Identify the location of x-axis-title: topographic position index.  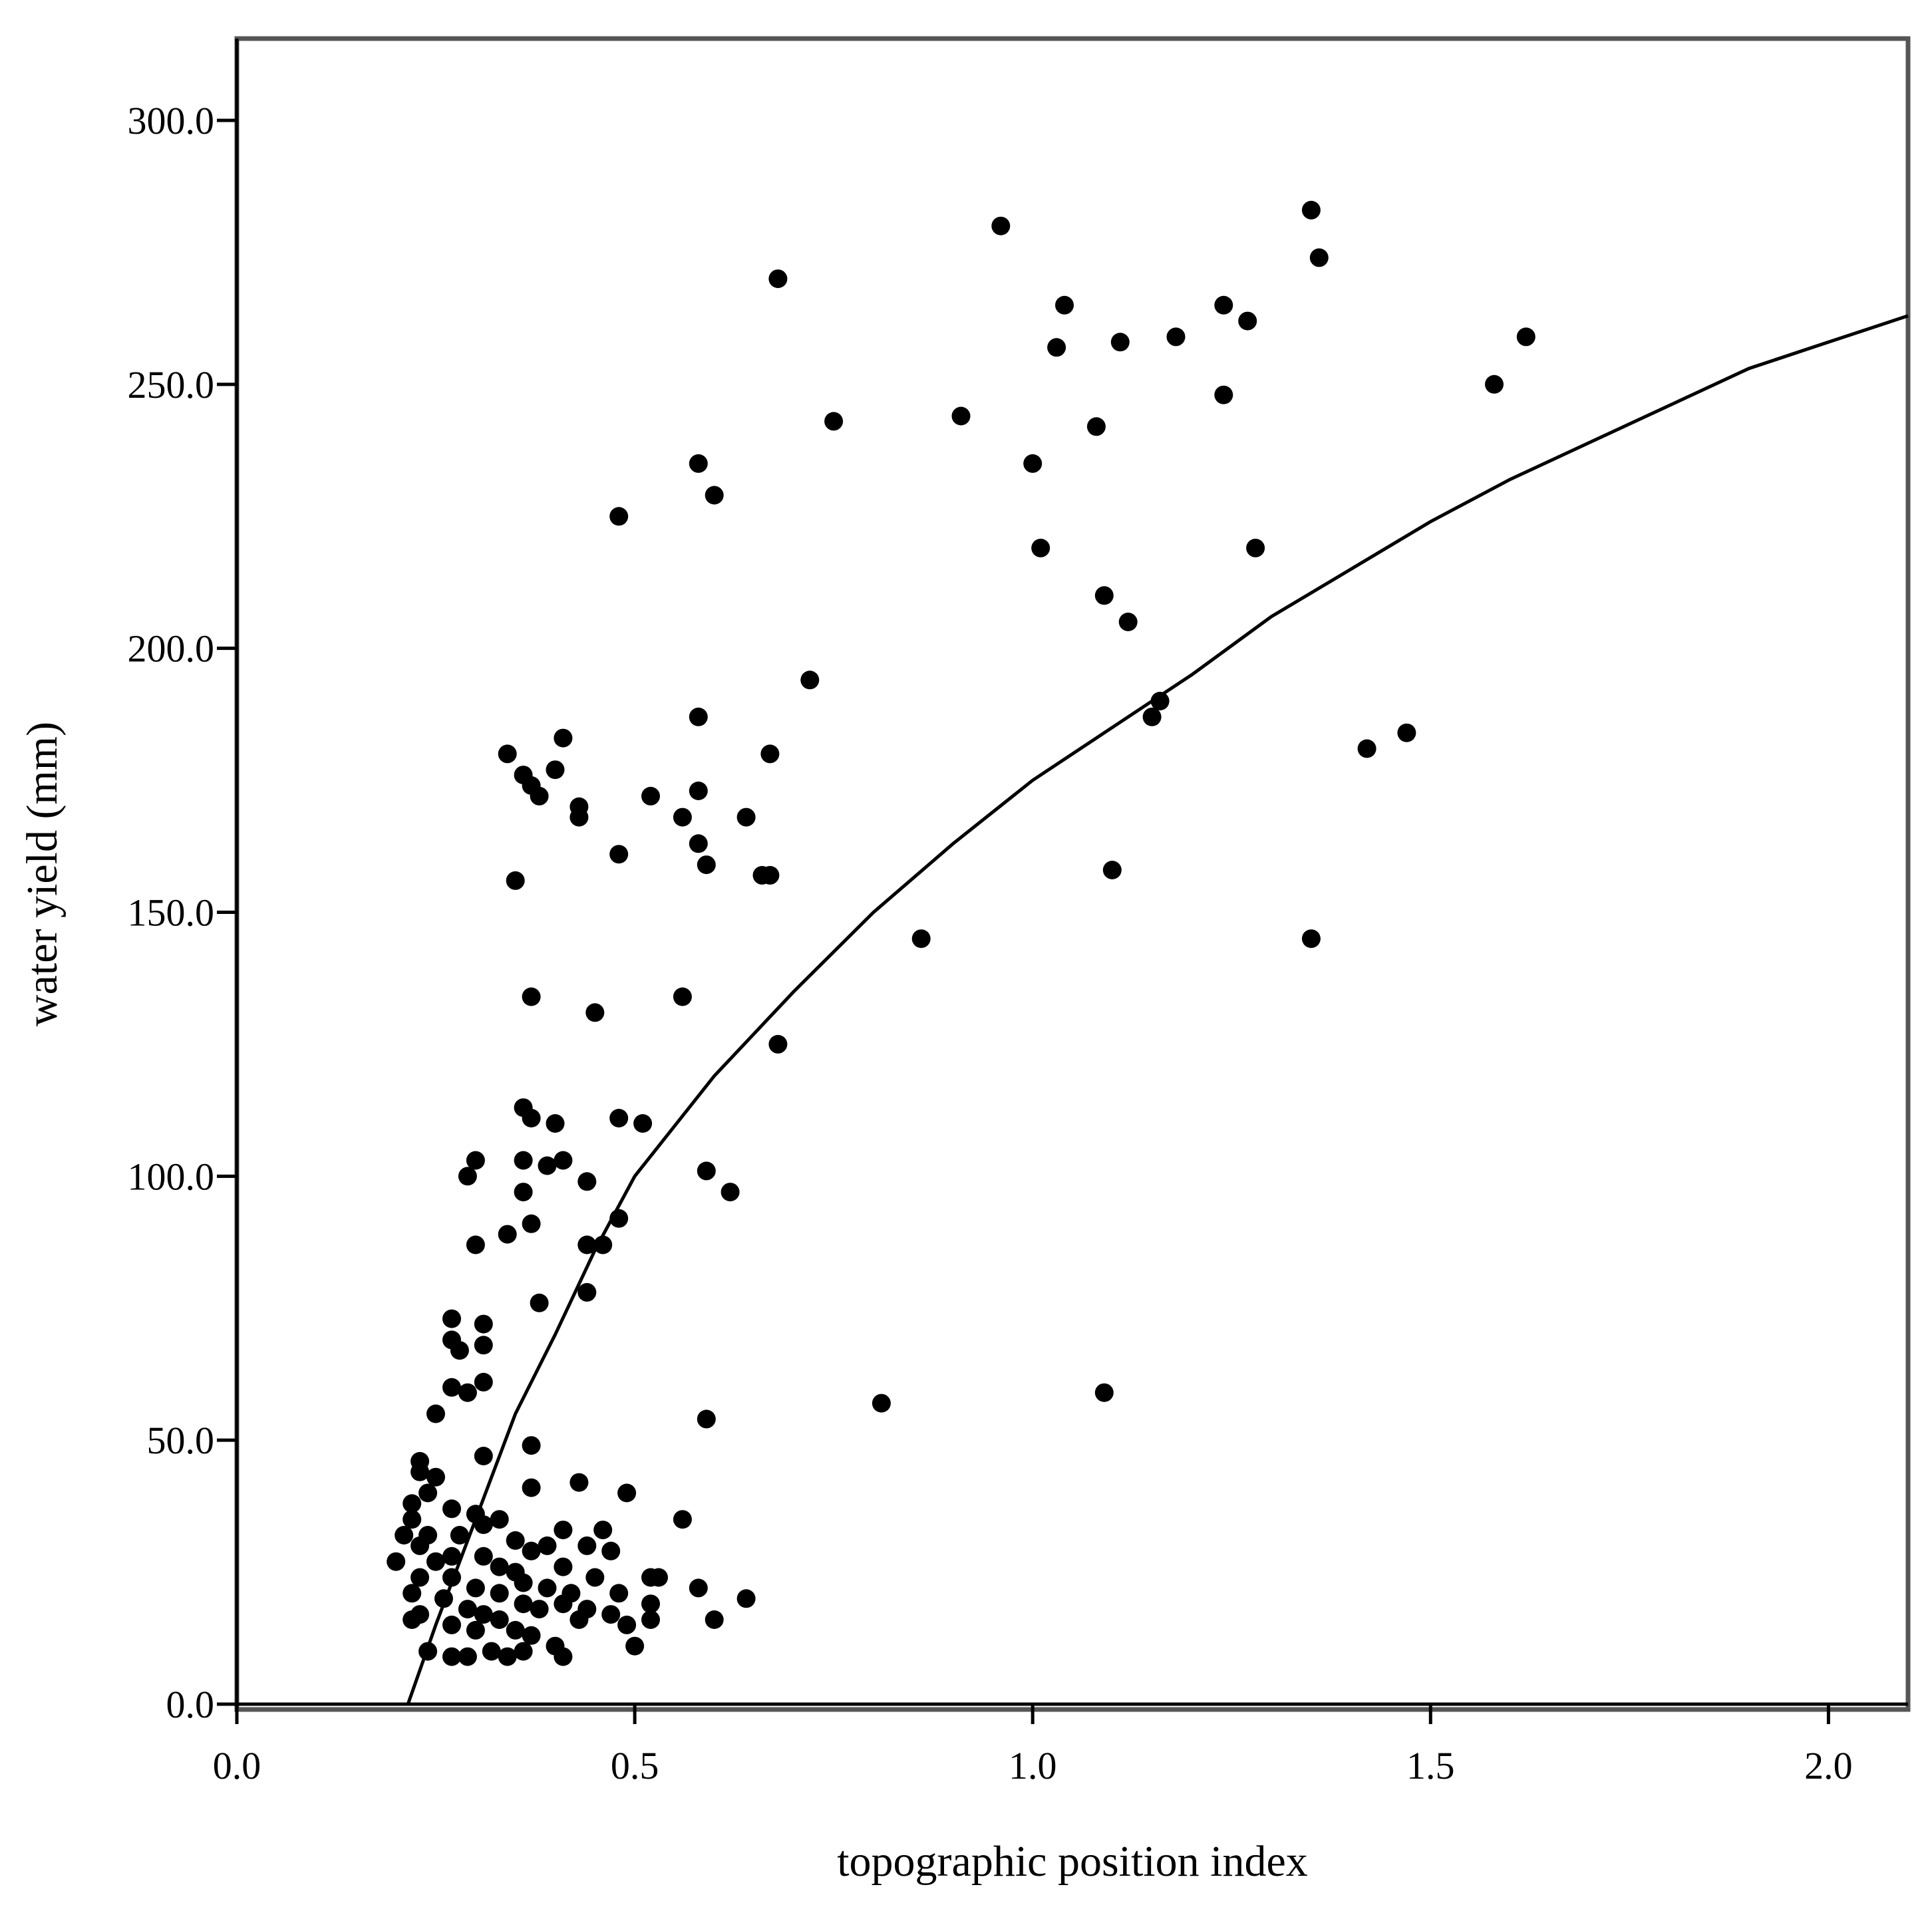
(1072, 1861).